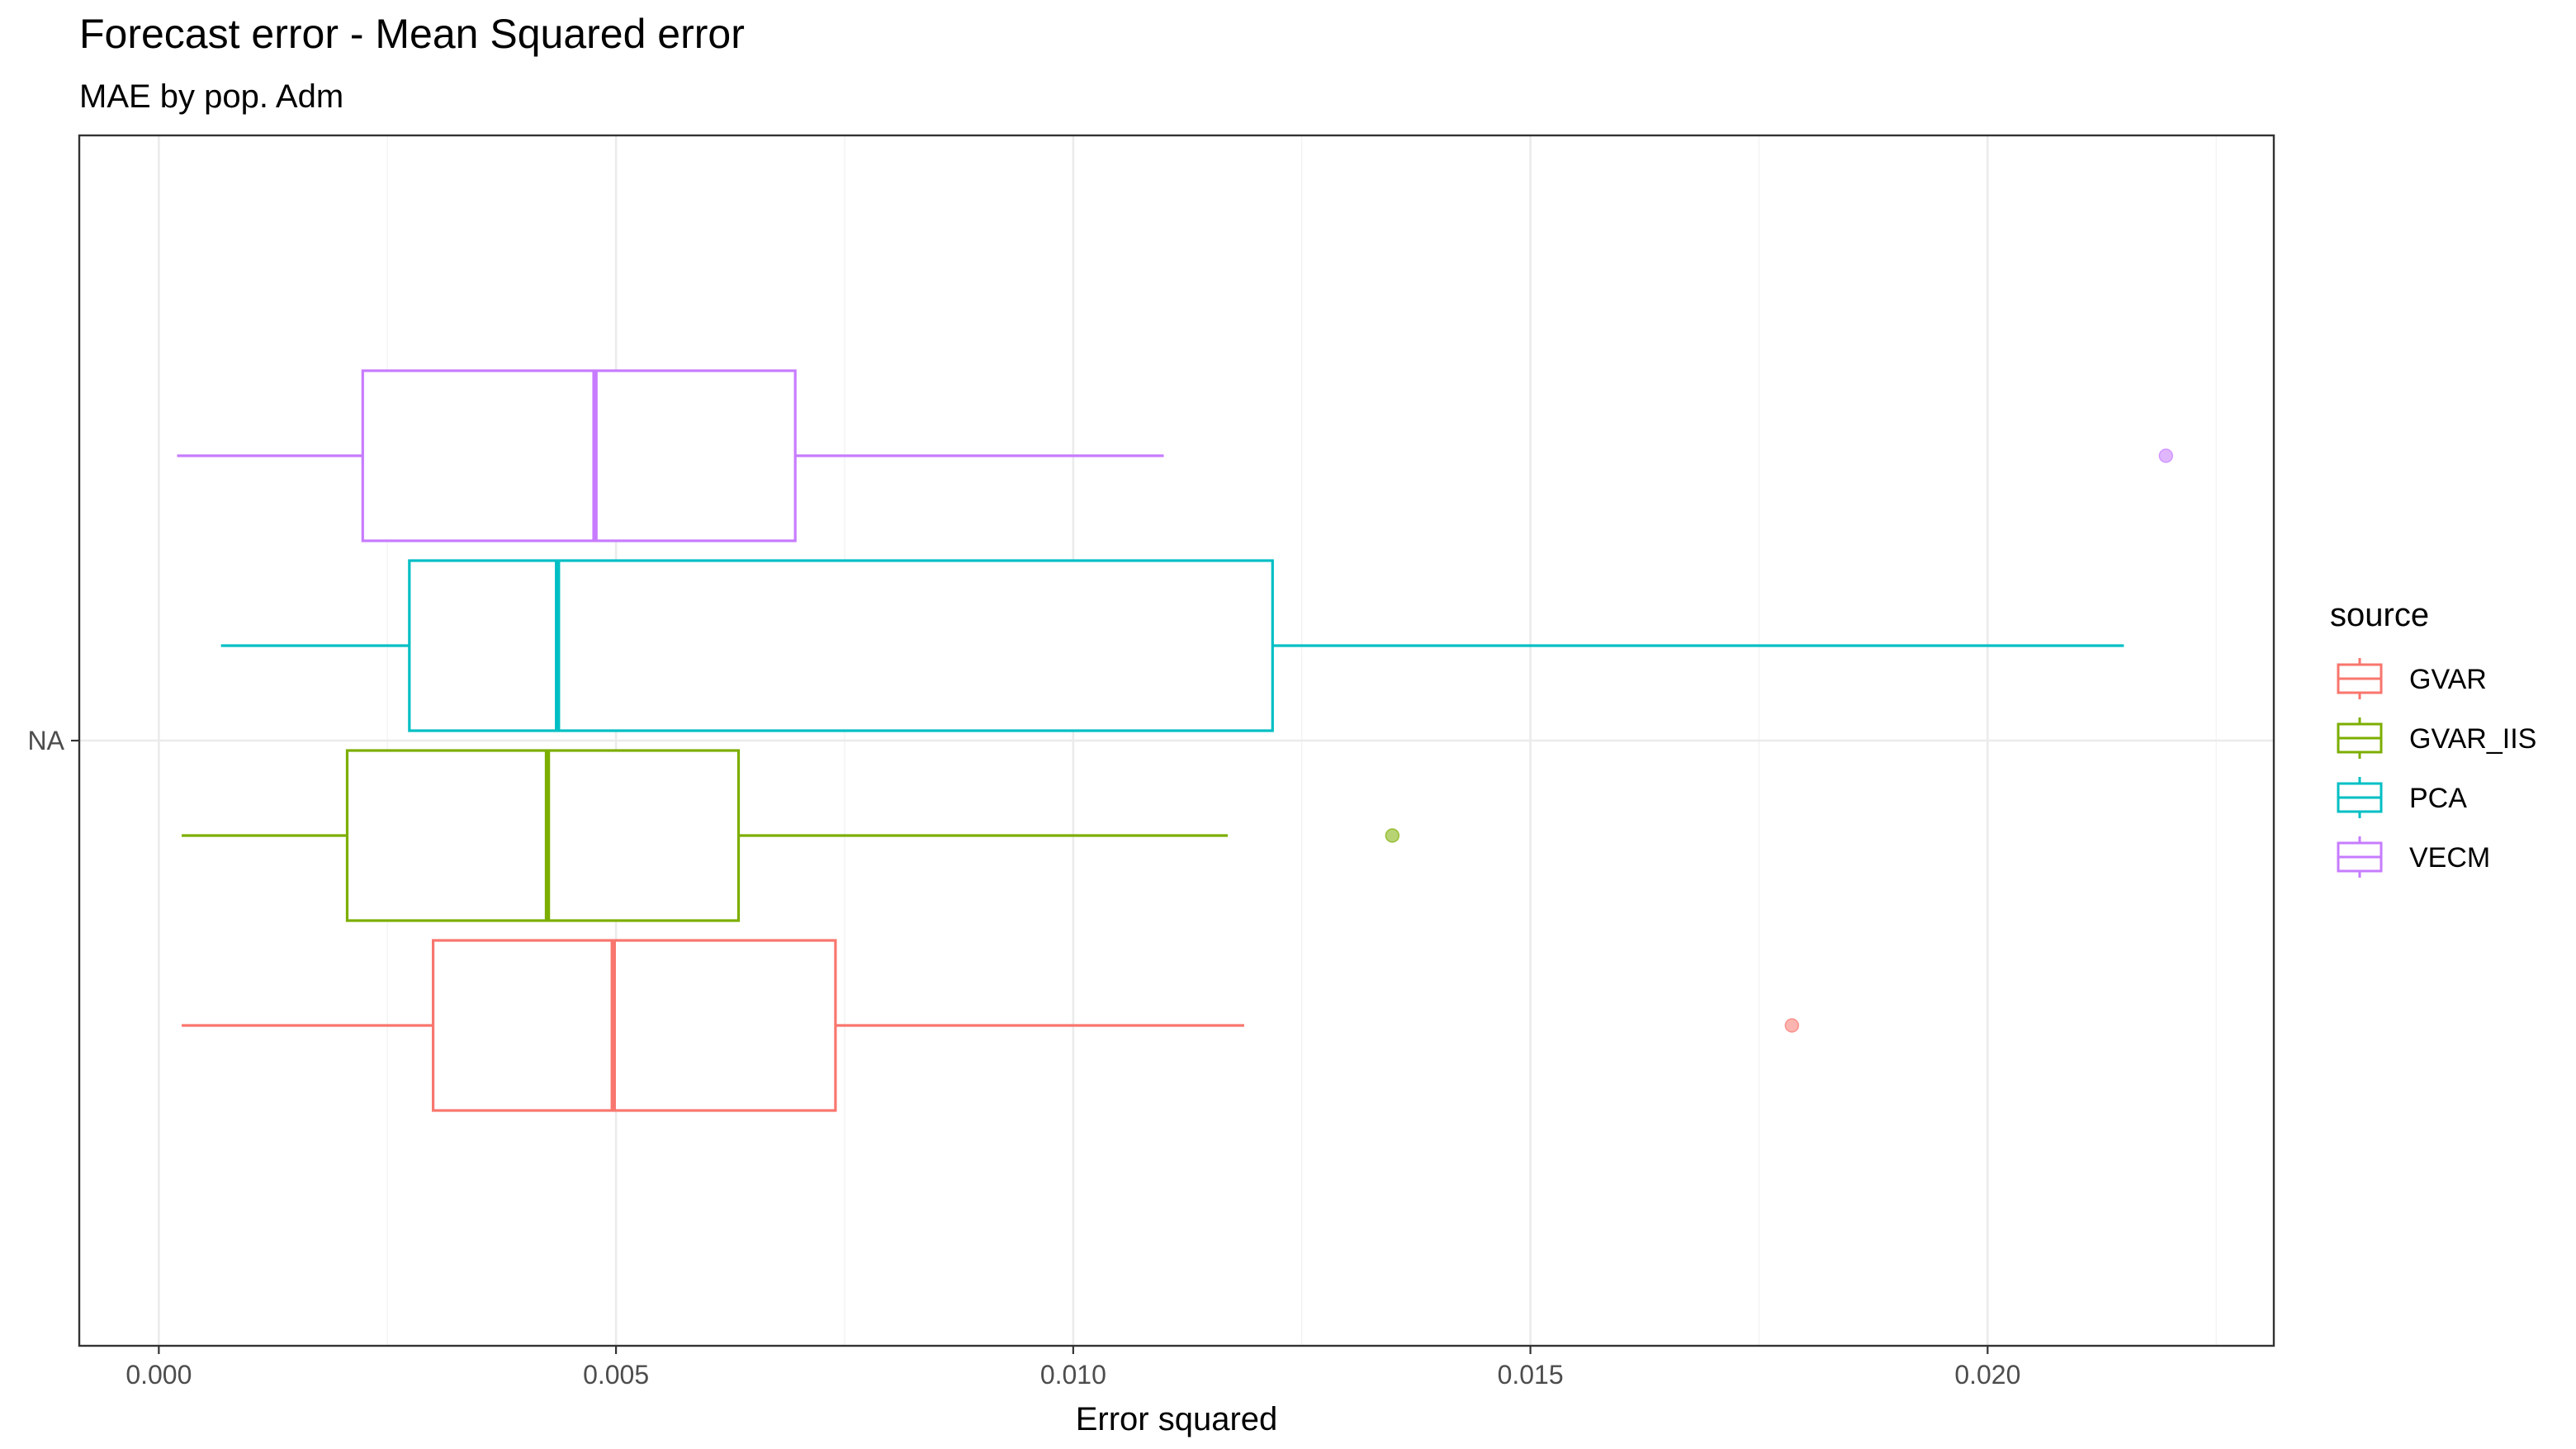  Describe the element at coordinates (1177, 1419) in the screenshot. I see `x-axis-title: Error squared` at that location.